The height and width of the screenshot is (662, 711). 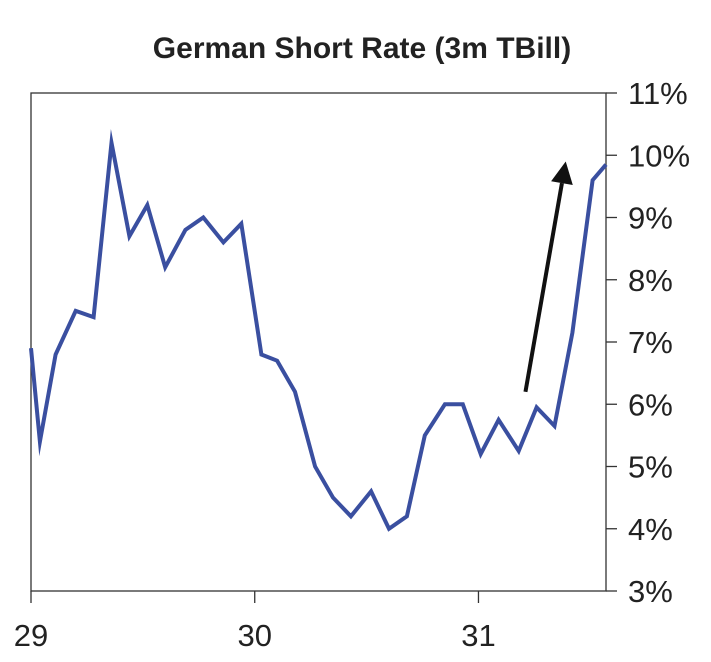 I want to click on y-tick-label: 4%, so click(x=650, y=529).